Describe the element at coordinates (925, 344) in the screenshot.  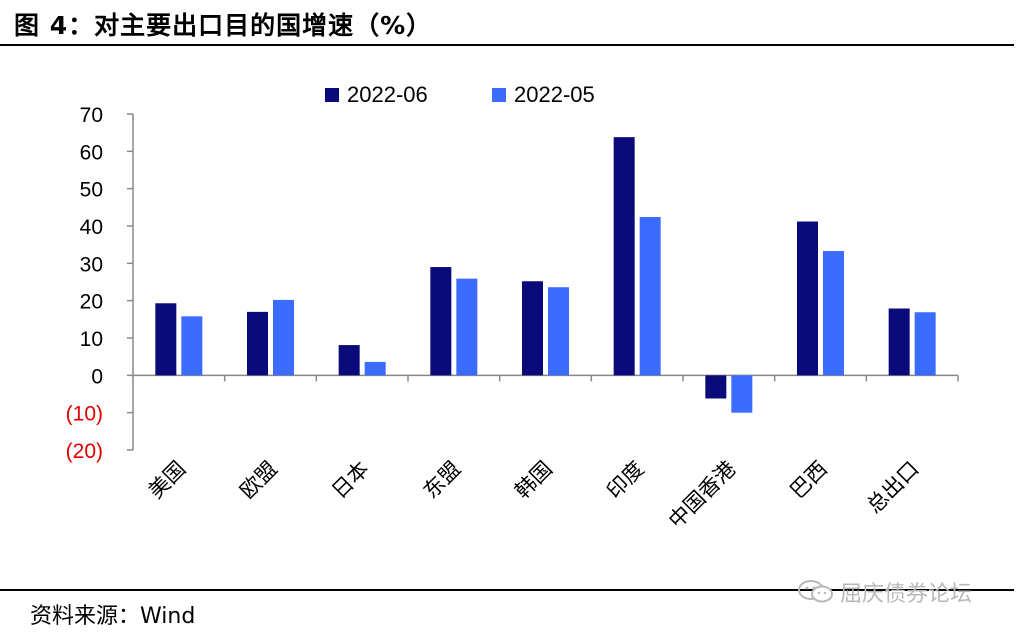
I see `bar-2022-05-总出口` at that location.